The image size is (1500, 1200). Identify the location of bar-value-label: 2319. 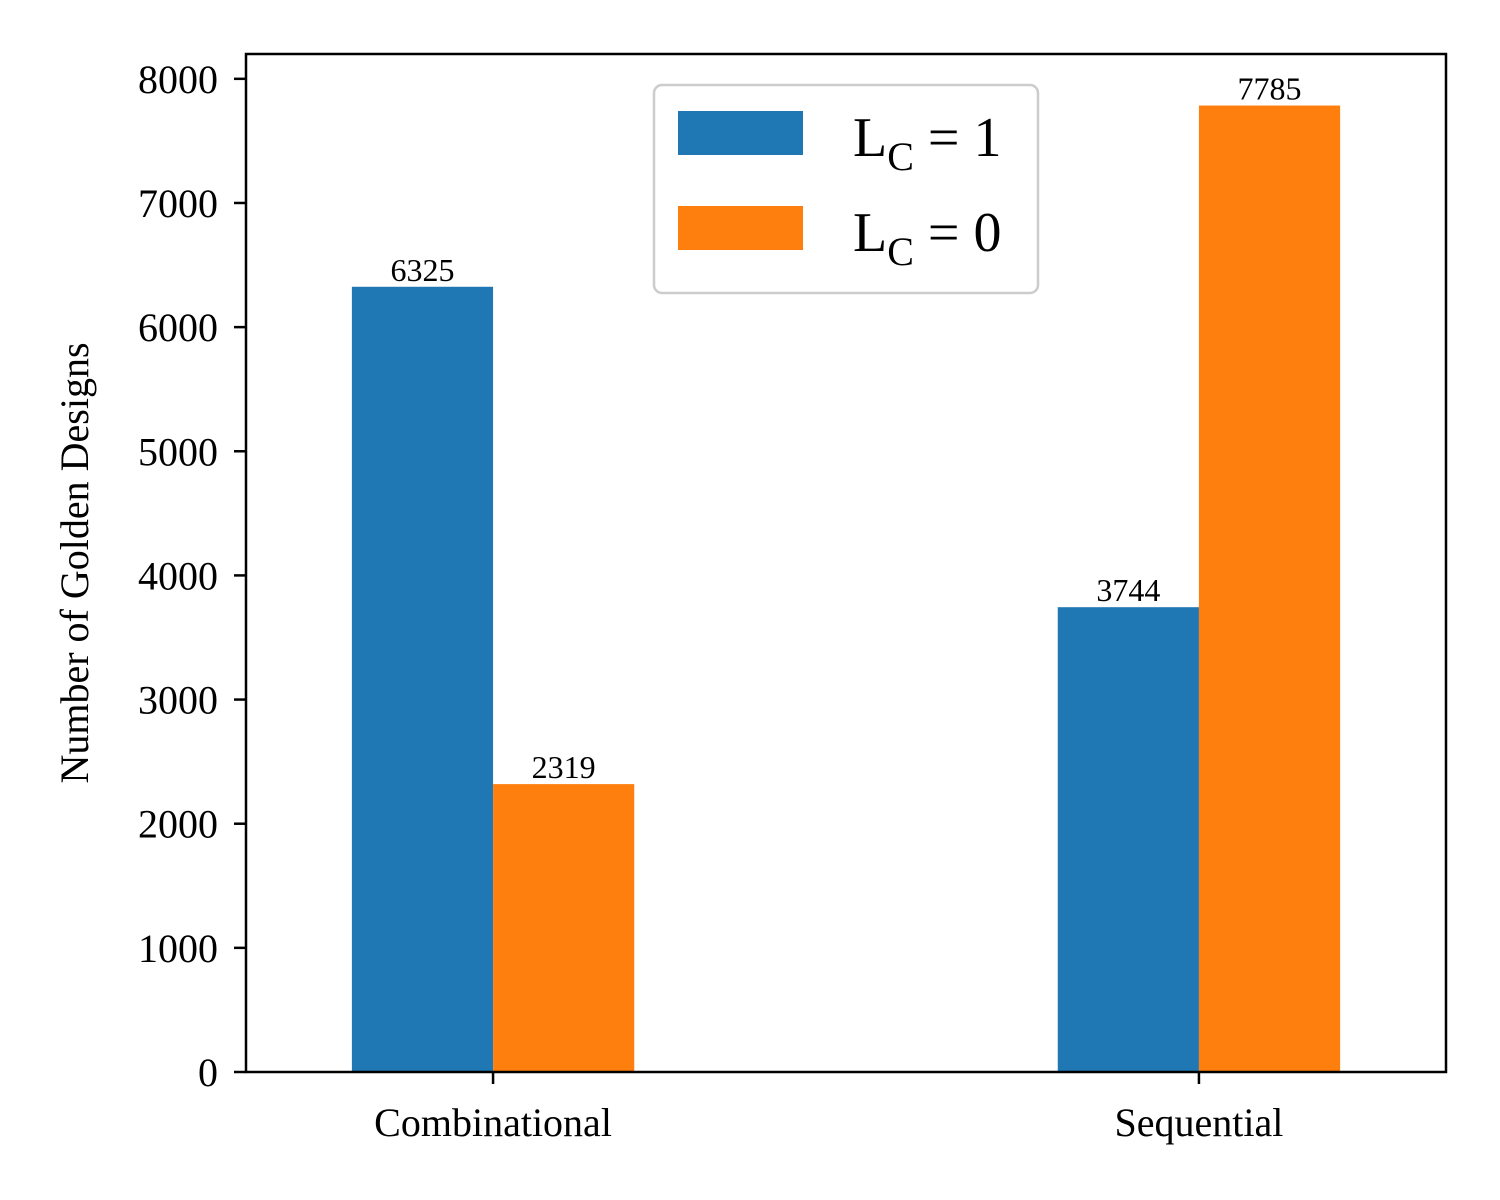
(564, 767).